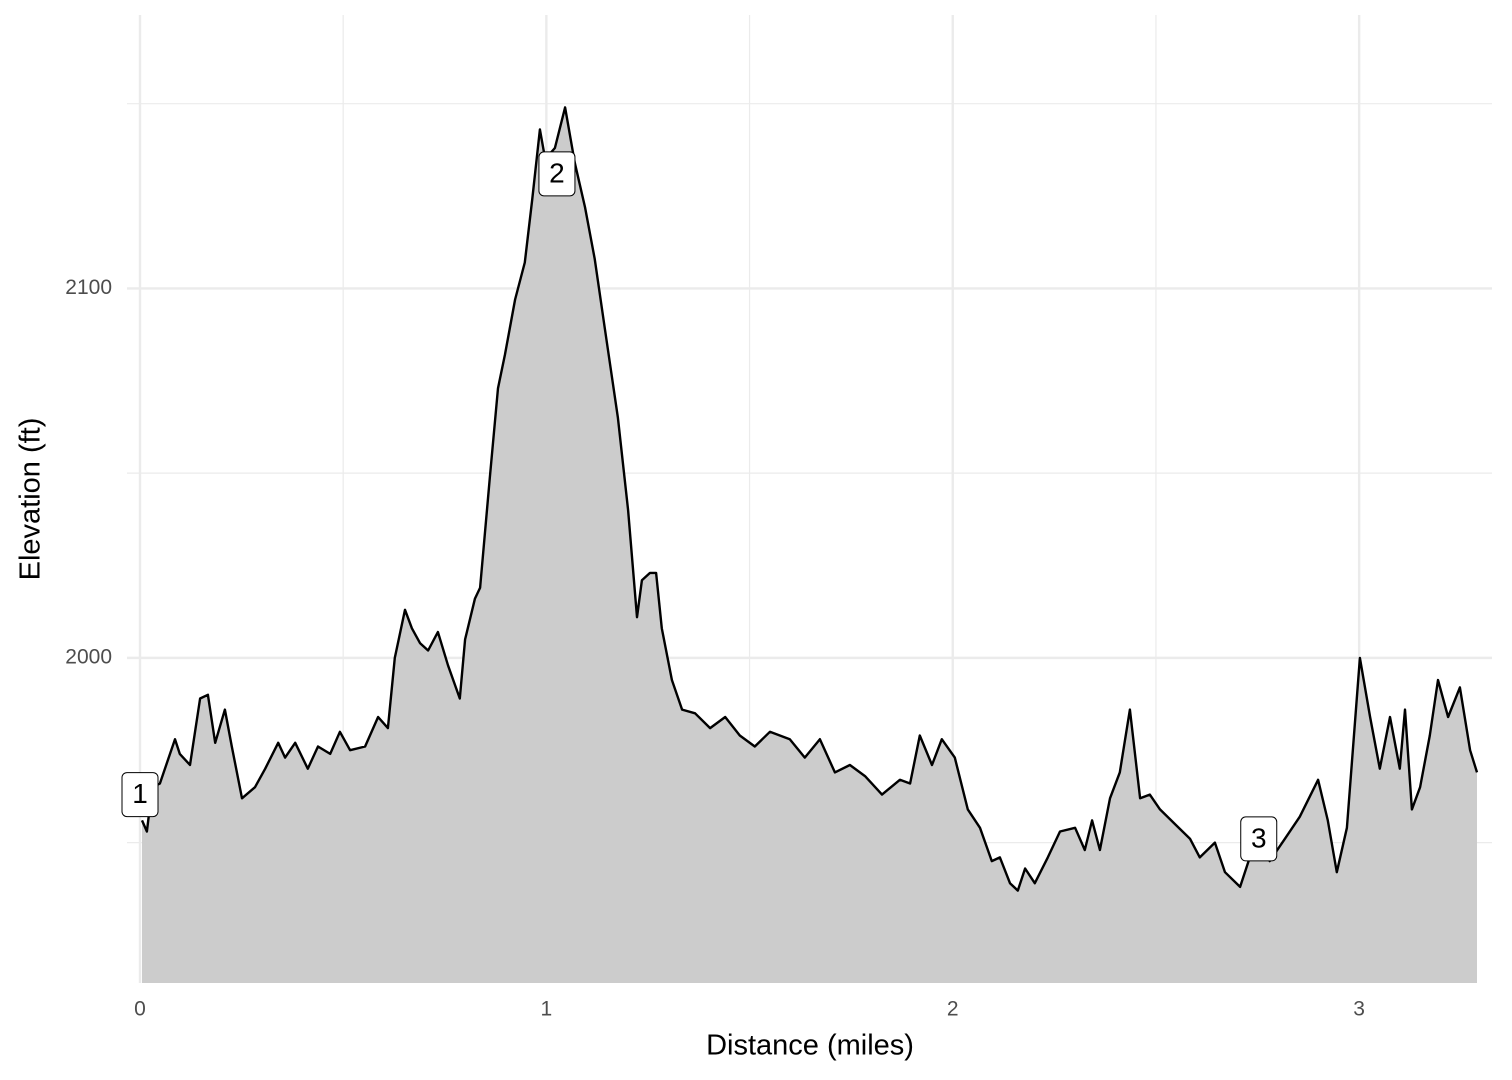 This screenshot has height=1080, width=1512. I want to click on annotation: 1, so click(140, 795).